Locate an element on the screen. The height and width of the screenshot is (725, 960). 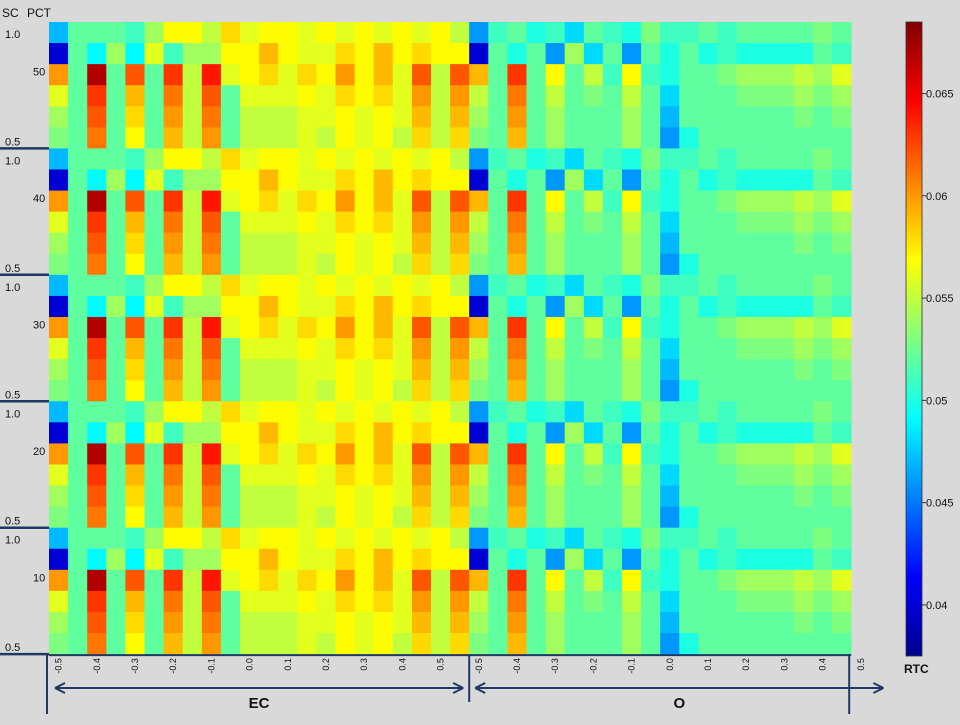
x-tick-label: 0.4 is located at coordinates (402, 664).